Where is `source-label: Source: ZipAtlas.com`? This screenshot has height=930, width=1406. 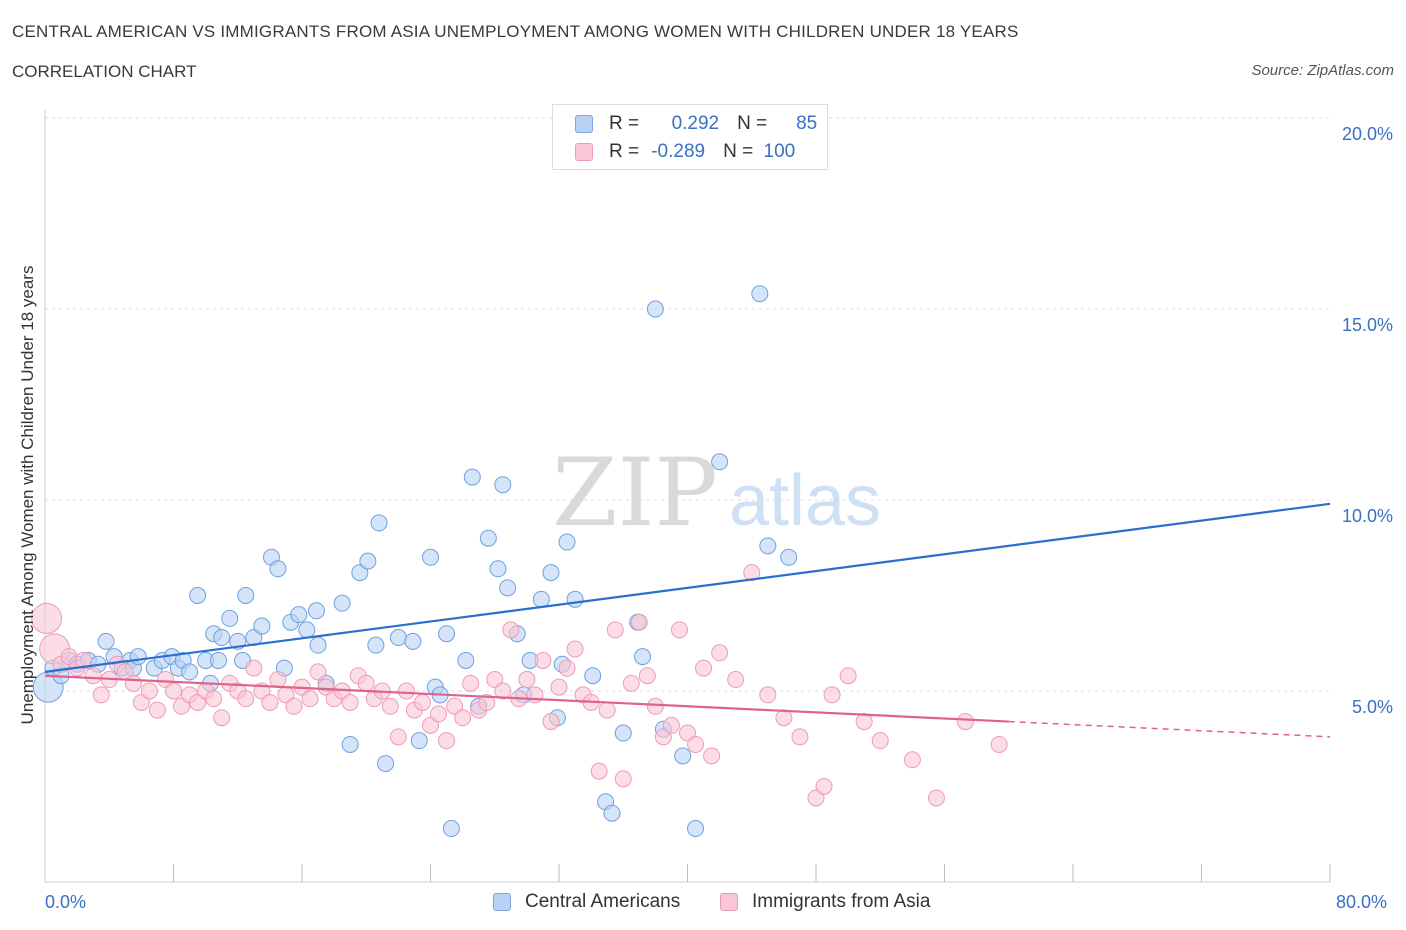 source-label: Source: ZipAtlas.com is located at coordinates (1322, 70).